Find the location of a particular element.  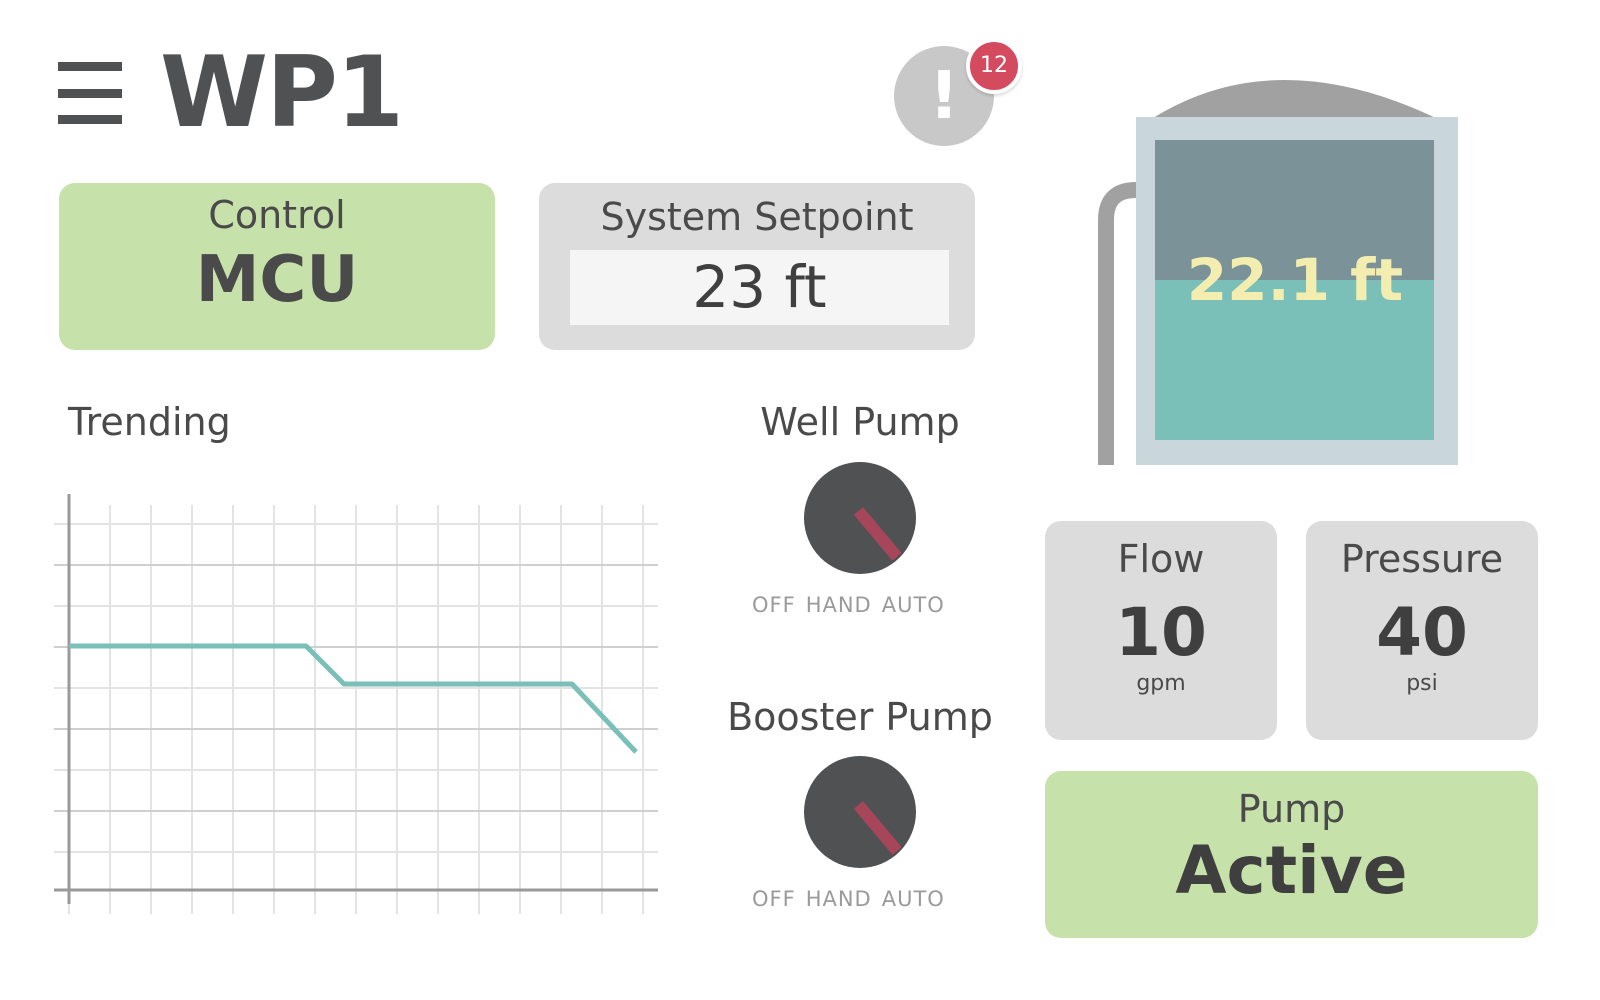

well-pump-label: Well Pump is located at coordinates (860, 422).